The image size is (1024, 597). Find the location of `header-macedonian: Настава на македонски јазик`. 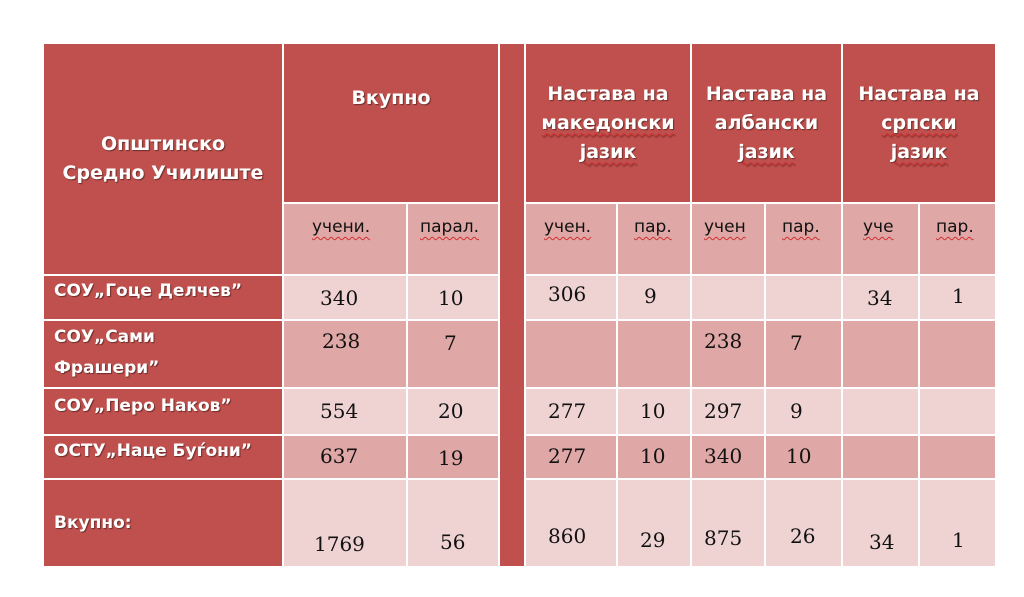

header-macedonian: Настава на македонски јазик is located at coordinates (608, 123).